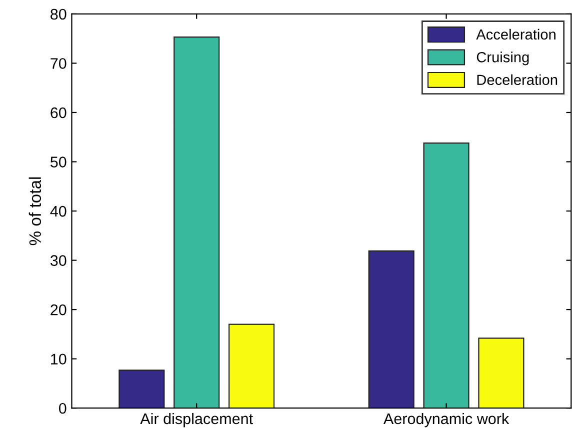 The image size is (574, 436). Describe the element at coordinates (502, 59) in the screenshot. I see `legend-label: Cruising` at that location.